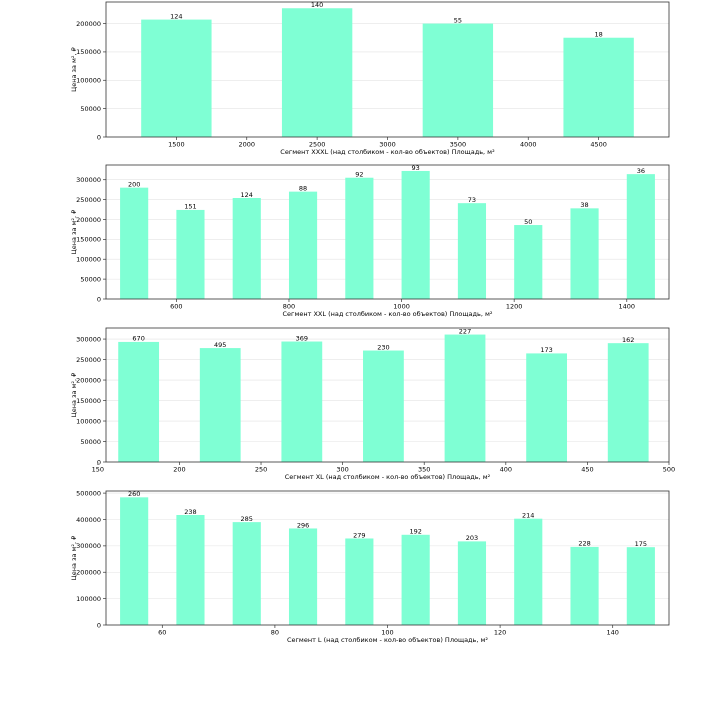 This screenshot has height=708, width=708. I want to click on x-tick-label: 60, so click(162, 633).